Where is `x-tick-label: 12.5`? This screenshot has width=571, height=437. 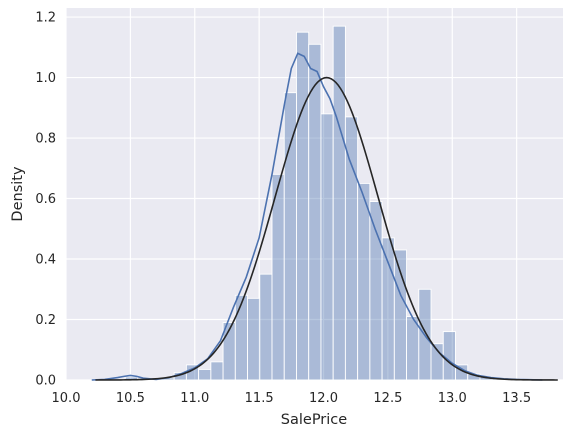
x-tick-label: 12.5 is located at coordinates (387, 398).